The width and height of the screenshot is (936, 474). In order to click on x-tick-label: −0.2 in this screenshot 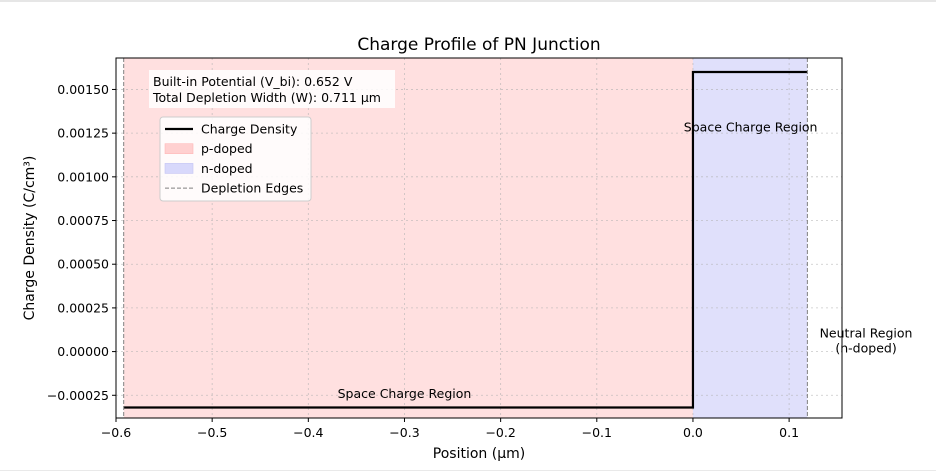, I will do `click(500, 432)`.